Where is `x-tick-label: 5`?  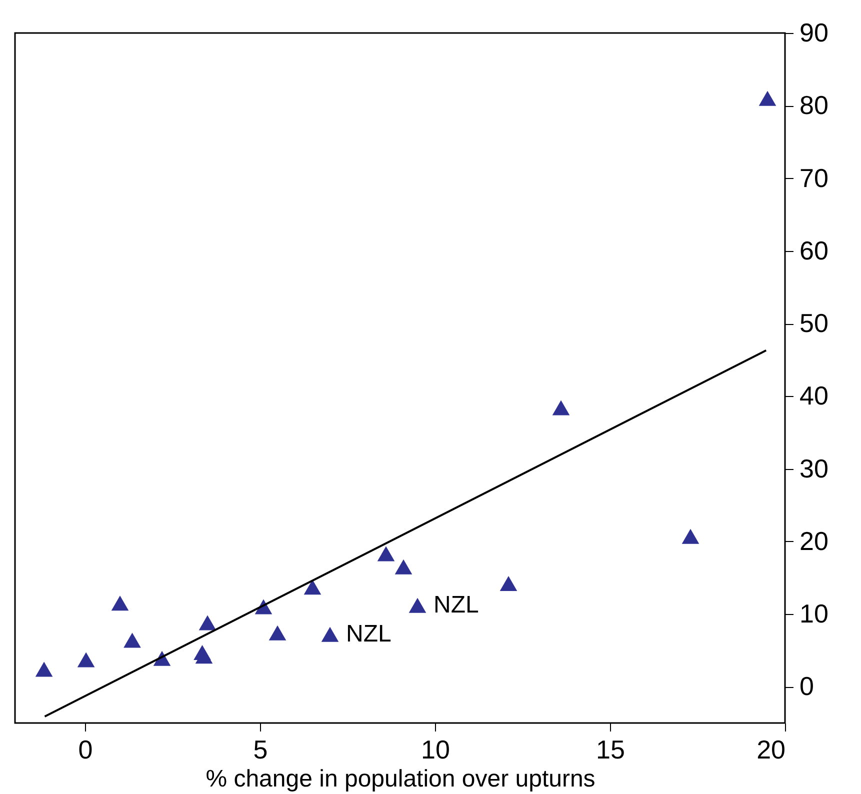
x-tick-label: 5 is located at coordinates (260, 749).